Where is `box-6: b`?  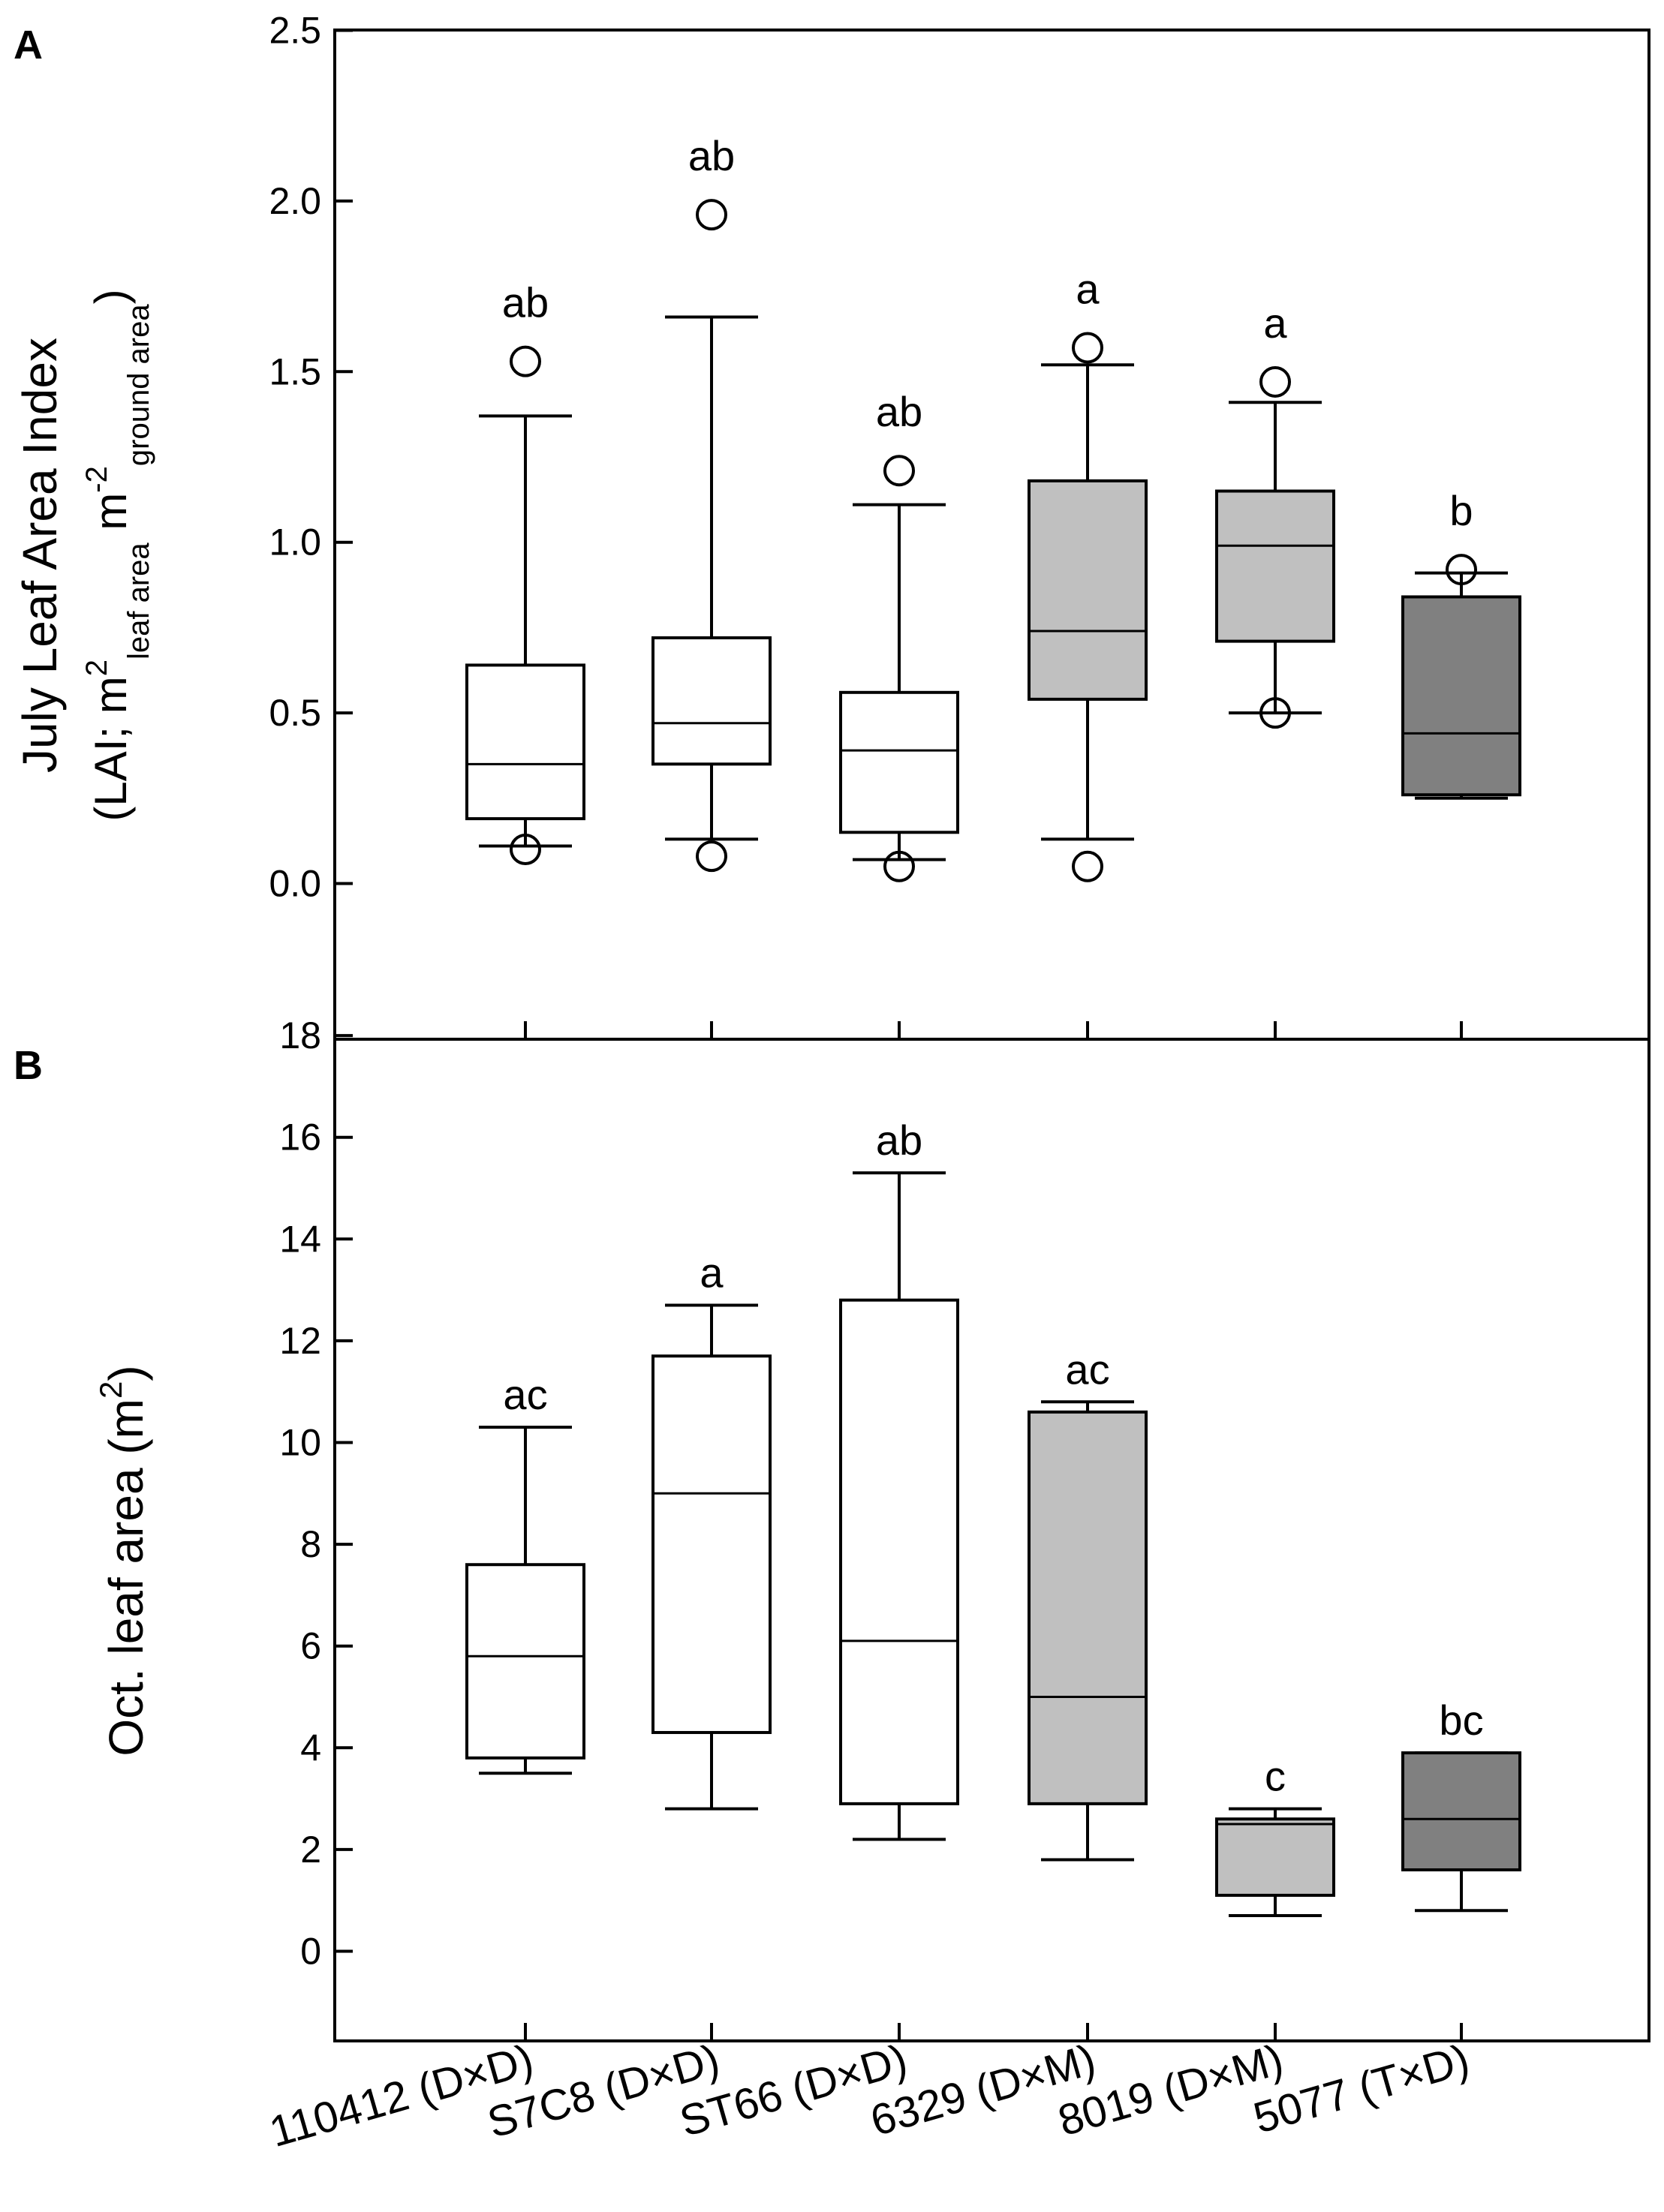 box-6: b is located at coordinates (1461, 643).